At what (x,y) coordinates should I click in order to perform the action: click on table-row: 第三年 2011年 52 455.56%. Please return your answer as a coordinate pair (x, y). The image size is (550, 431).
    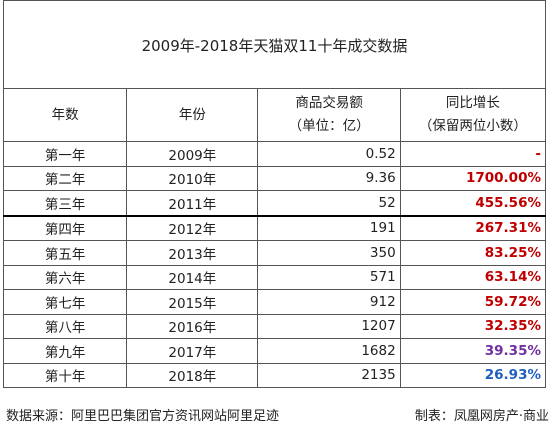
    Looking at the image, I should click on (274, 203).